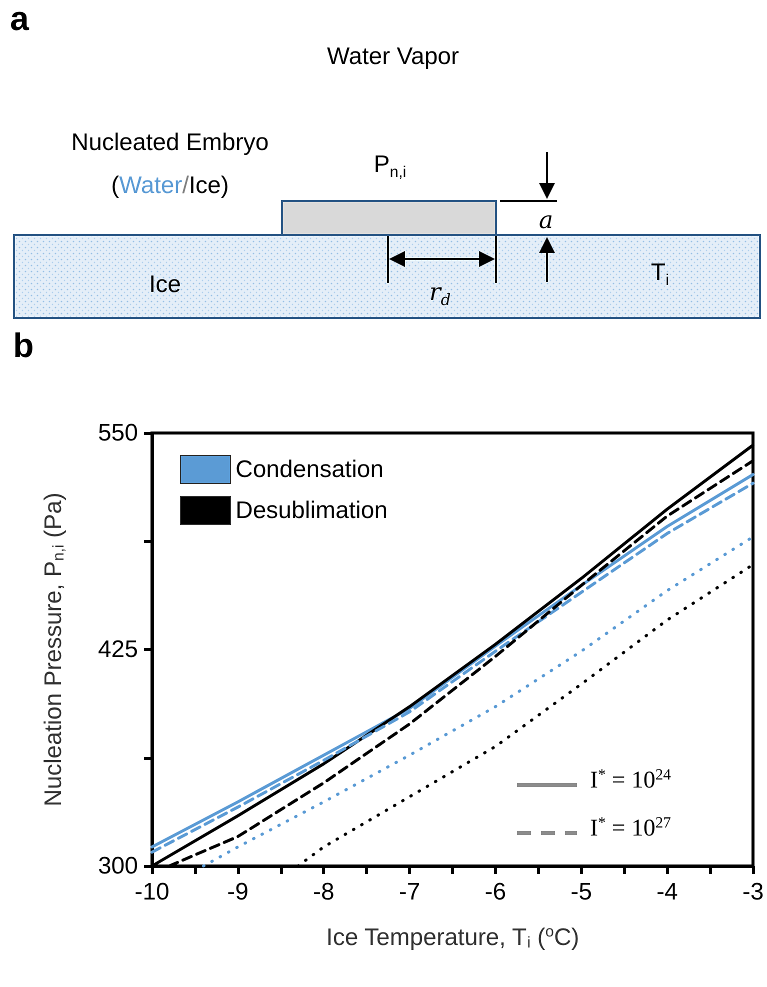 The height and width of the screenshot is (987, 767). Describe the element at coordinates (440, 293) in the screenshot. I see `text: r$_{d}$` at that location.